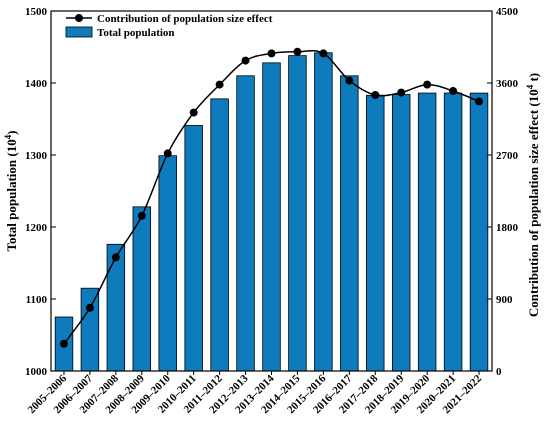  Describe the element at coordinates (507, 84) in the screenshot. I see `right-tick-label-4: 3600` at that location.